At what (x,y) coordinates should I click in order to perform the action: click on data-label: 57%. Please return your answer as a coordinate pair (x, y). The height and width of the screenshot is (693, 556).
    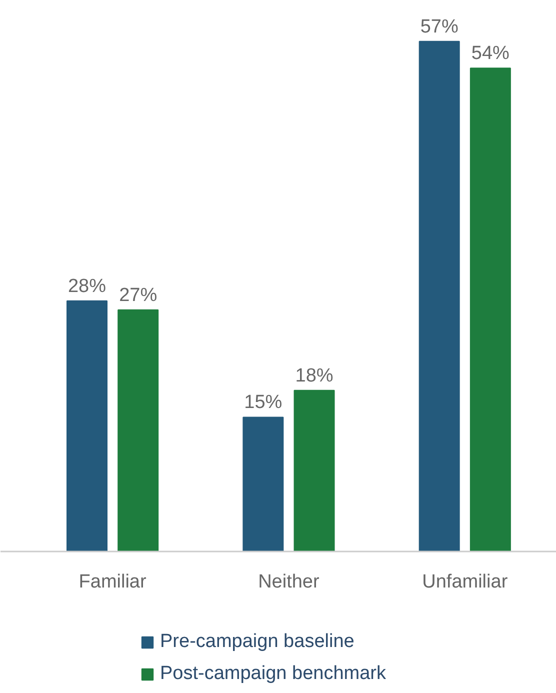
    Looking at the image, I should click on (439, 27).